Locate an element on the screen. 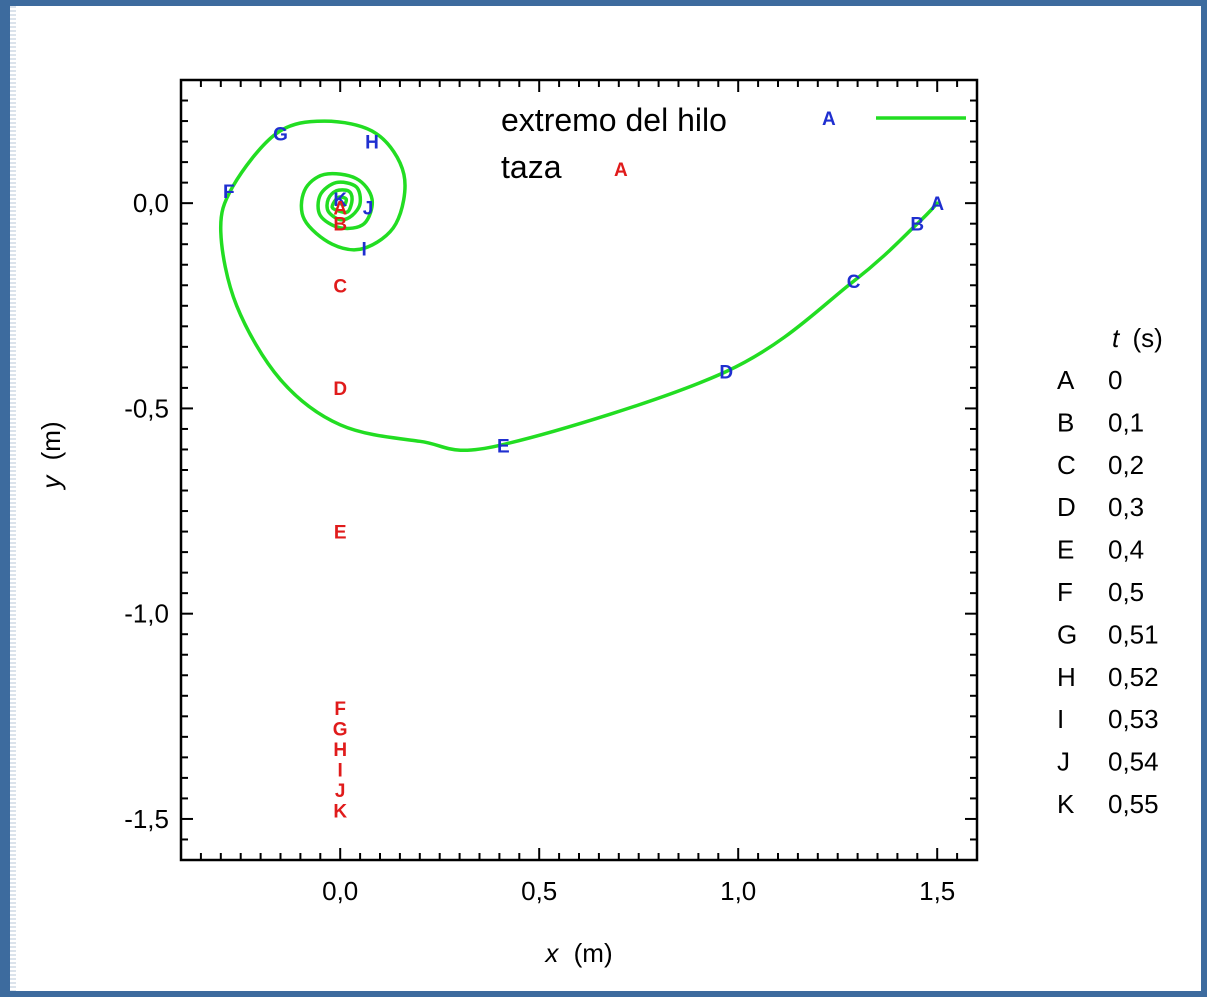 This screenshot has width=1207, height=997. x-axis-title: x (m) is located at coordinates (577, 953).